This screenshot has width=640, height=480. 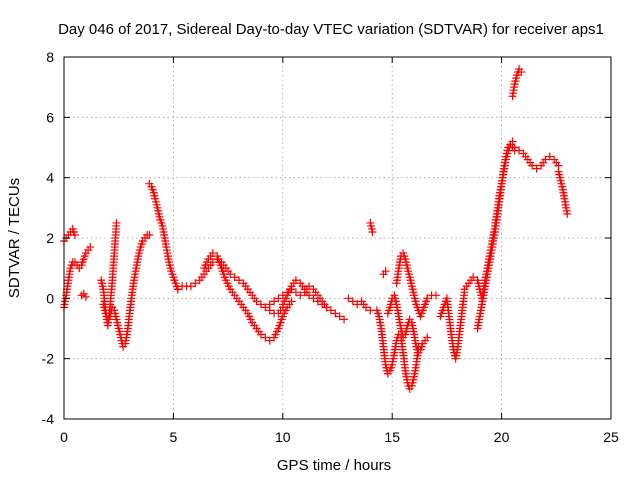 What do you see at coordinates (50, 117) in the screenshot?
I see `y-tick-label: 6` at bounding box center [50, 117].